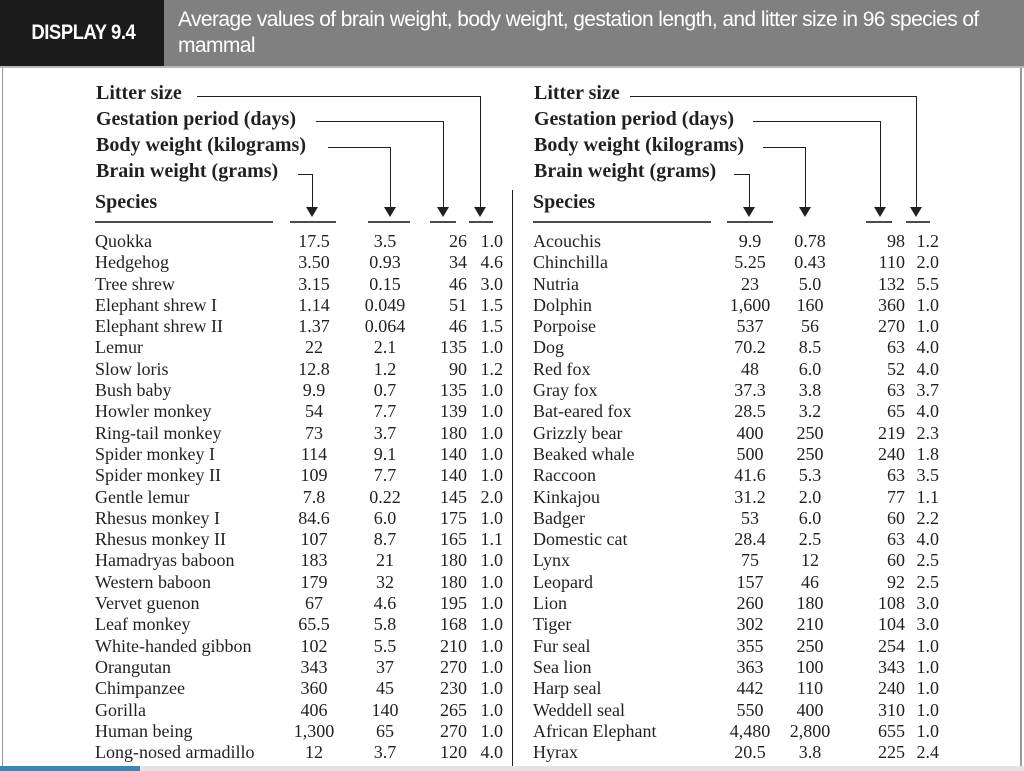 The width and height of the screenshot is (1024, 771). Describe the element at coordinates (299, 326) in the screenshot. I see `table-row: Elephant shrew II 1.37 0.064 46 1.5` at that location.